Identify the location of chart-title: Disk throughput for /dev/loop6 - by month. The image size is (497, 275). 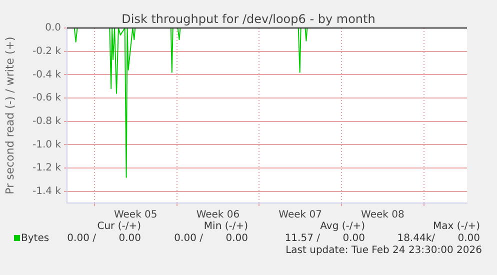
(249, 19).